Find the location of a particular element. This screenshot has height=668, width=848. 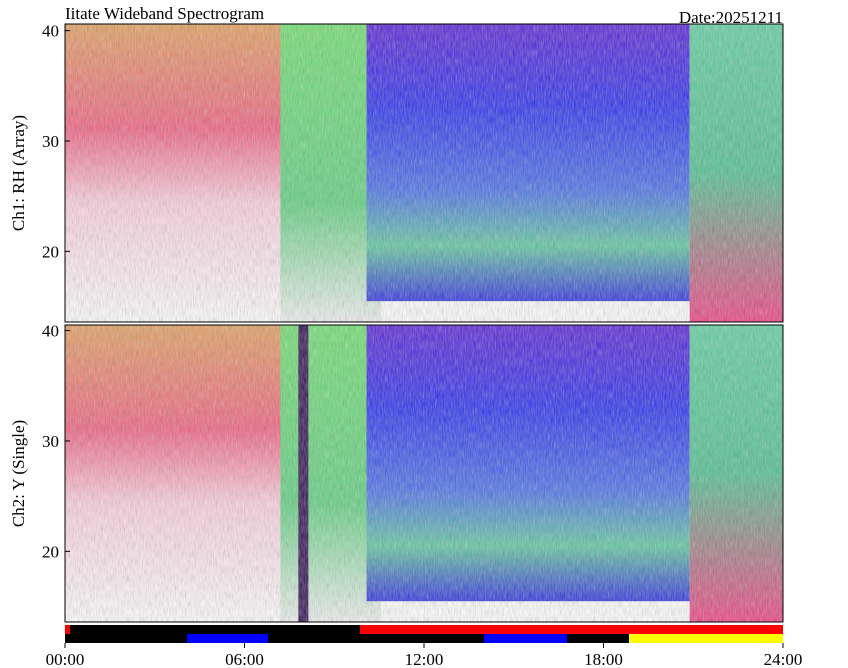

y-axis-label: Ch1: RH (Array) is located at coordinates (18, 173).